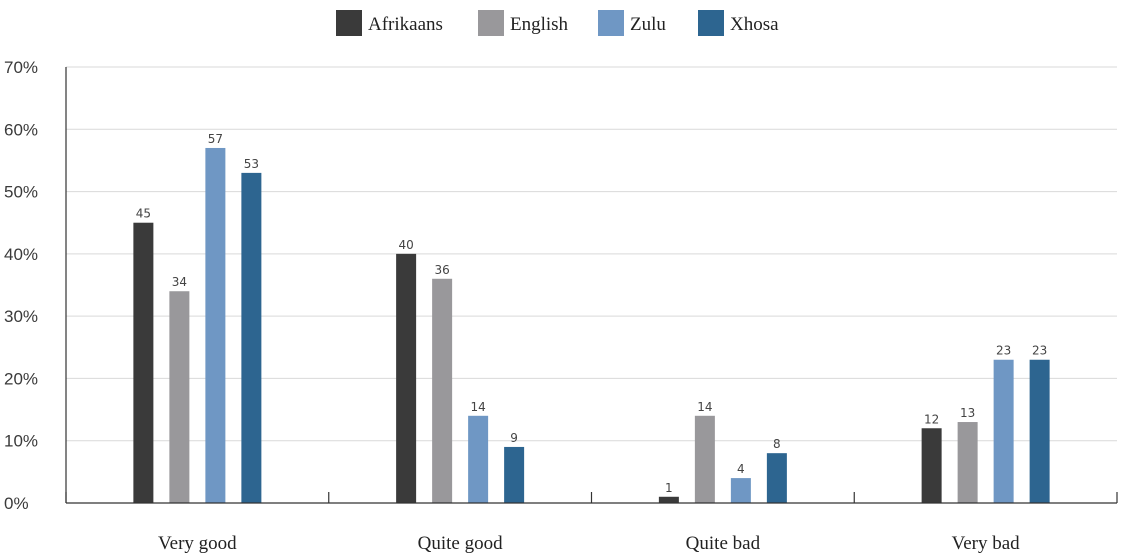 The height and width of the screenshot is (558, 1128). What do you see at coordinates (21, 254) in the screenshot?
I see `y-tick-label: 40%` at bounding box center [21, 254].